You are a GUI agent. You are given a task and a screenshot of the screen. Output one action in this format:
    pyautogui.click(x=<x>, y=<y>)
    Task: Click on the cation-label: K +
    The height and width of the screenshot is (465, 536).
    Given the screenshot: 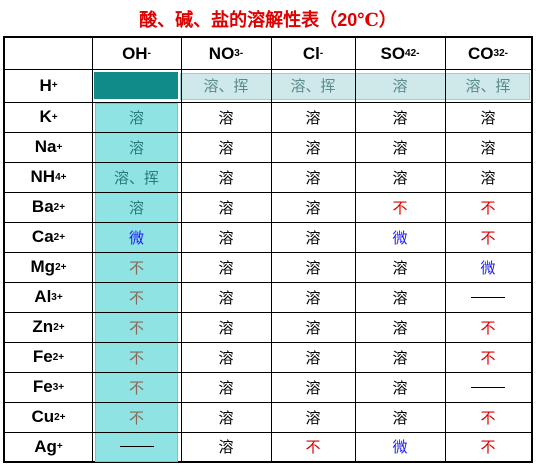 What is the action you would take?
    pyautogui.click(x=48, y=117)
    